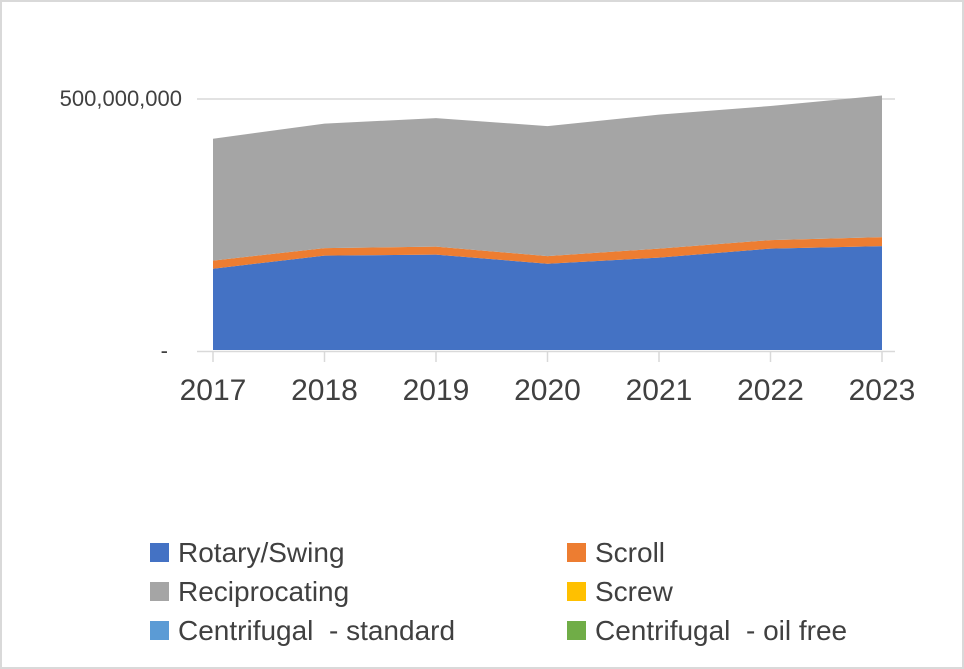  Describe the element at coordinates (547, 253) in the screenshot. I see `area-scroll` at that location.